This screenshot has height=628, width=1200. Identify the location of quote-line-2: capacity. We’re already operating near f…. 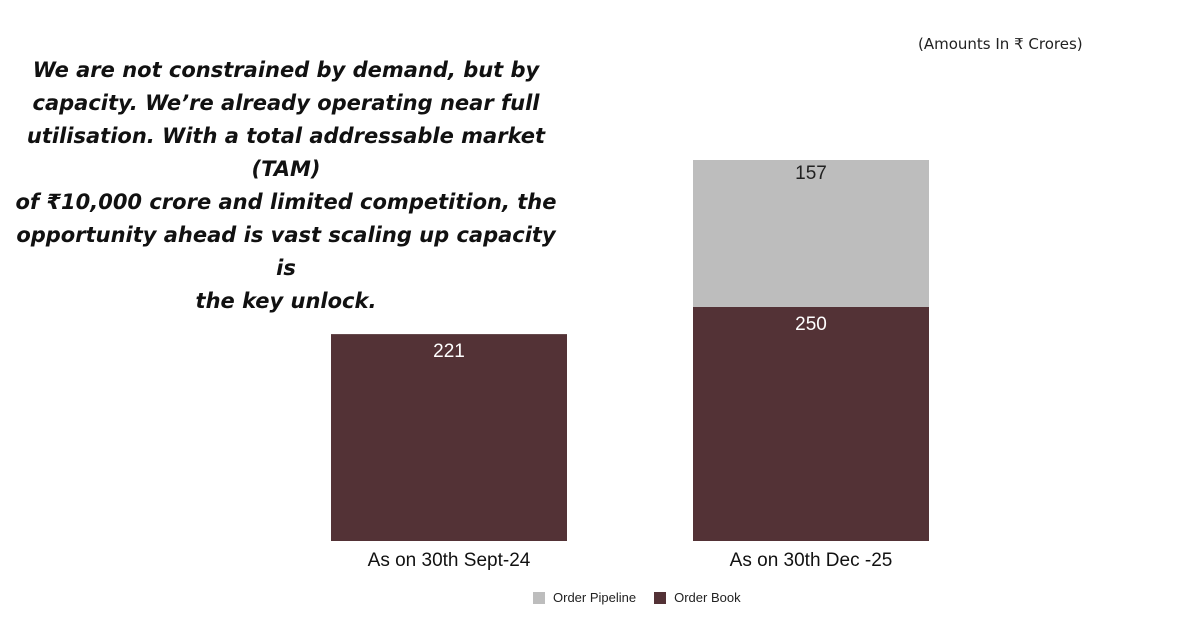
(286, 103).